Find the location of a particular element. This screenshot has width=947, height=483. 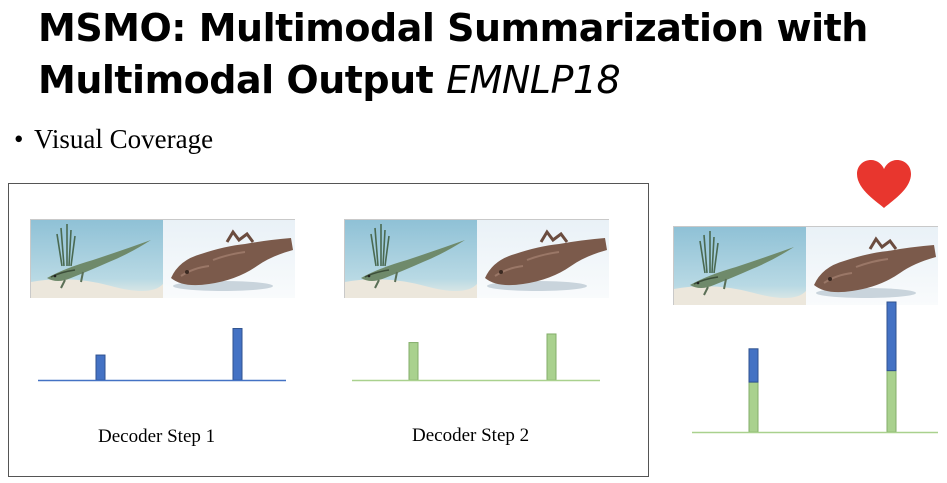

title-venue: EMNLP18 is located at coordinates (533, 80).